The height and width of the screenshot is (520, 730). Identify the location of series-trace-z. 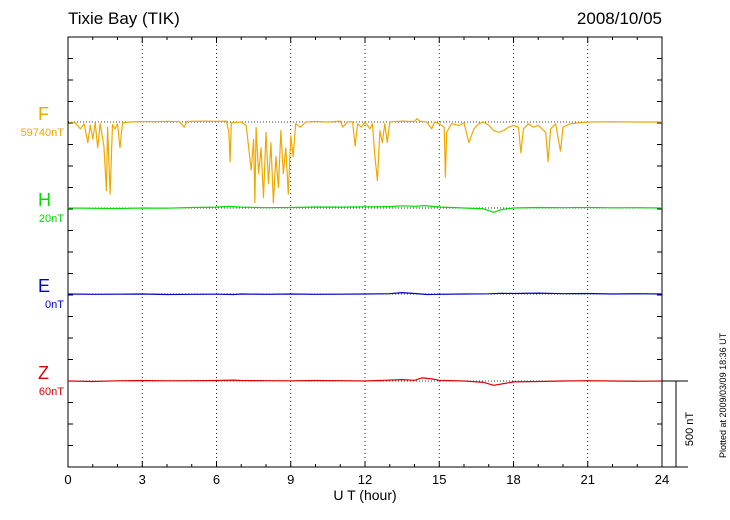
(365, 381).